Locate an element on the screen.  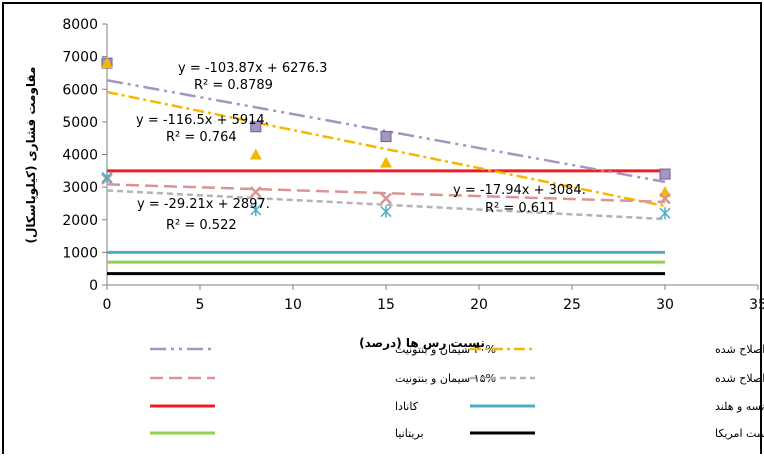
x-tick-label: 25 is located at coordinates (572, 305).